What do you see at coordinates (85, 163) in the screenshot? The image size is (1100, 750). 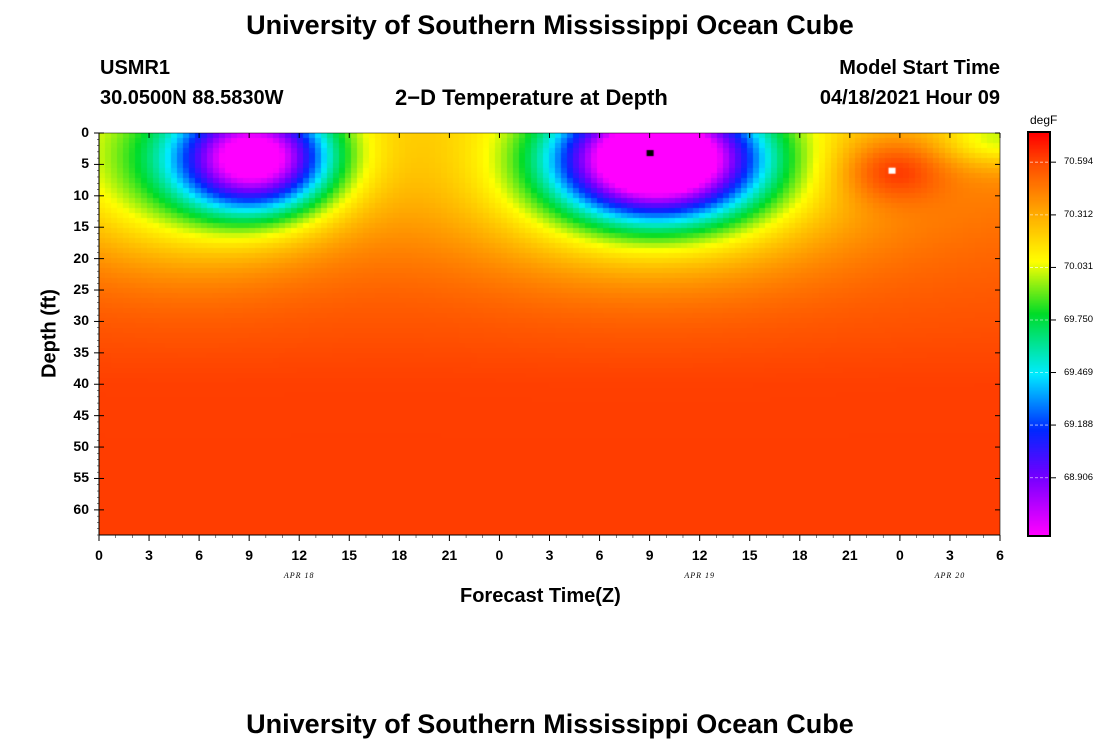 I see `y-tick-label: 5` at bounding box center [85, 163].